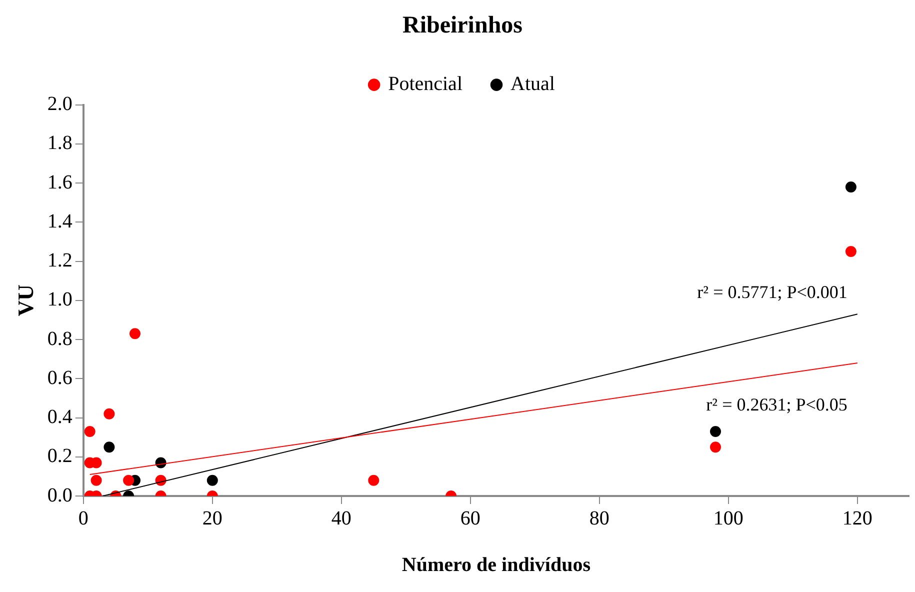 The height and width of the screenshot is (592, 915). What do you see at coordinates (59, 104) in the screenshot?
I see `y-tick-label: 2.0` at bounding box center [59, 104].